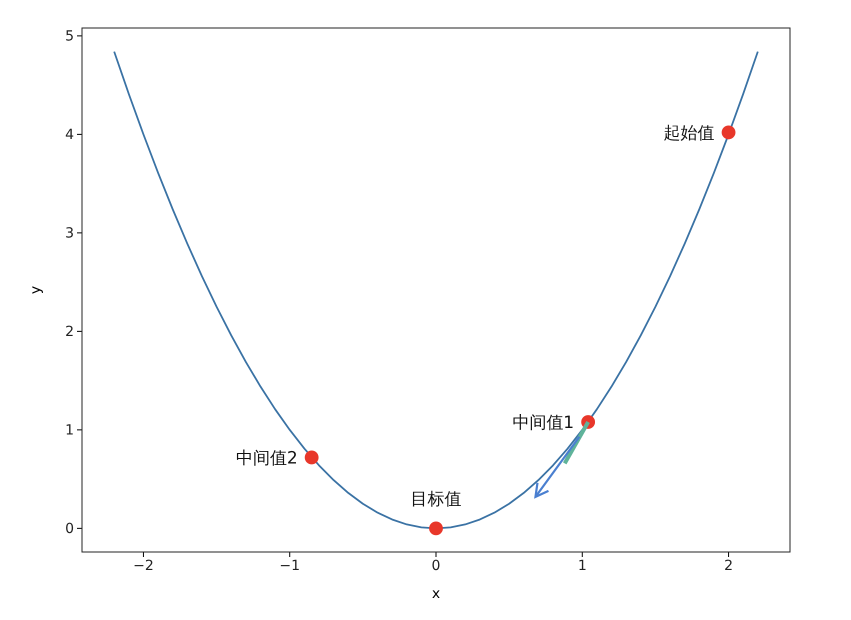 This screenshot has width=851, height=620. What do you see at coordinates (143, 566) in the screenshot?
I see `x-tick-label: −2` at bounding box center [143, 566].